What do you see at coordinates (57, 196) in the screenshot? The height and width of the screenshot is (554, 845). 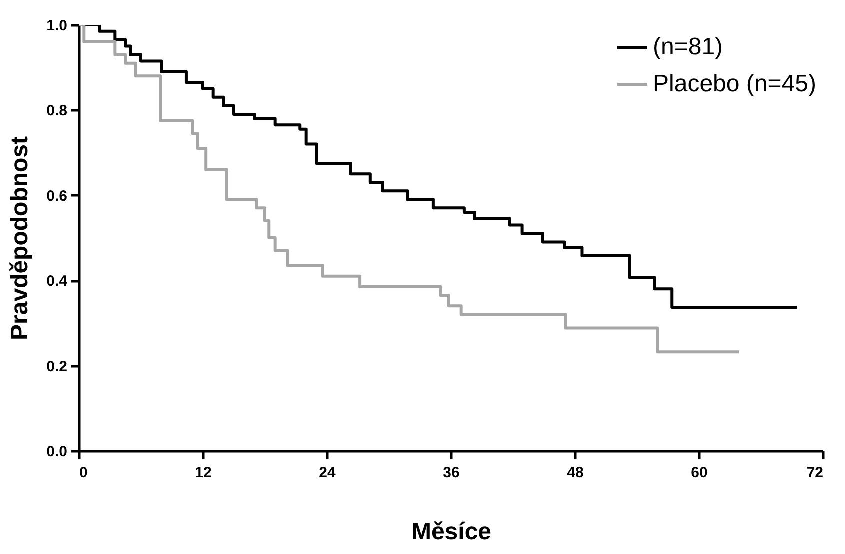 I see `y-tick-label: 0.6` at bounding box center [57, 196].